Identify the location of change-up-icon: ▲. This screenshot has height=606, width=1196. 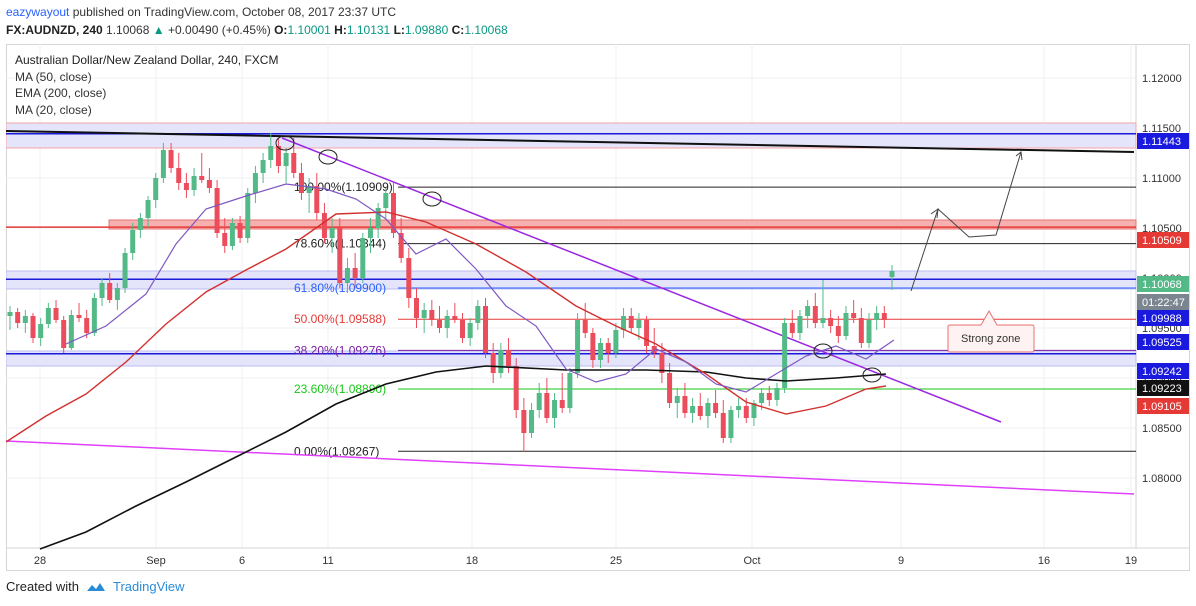
(158, 30).